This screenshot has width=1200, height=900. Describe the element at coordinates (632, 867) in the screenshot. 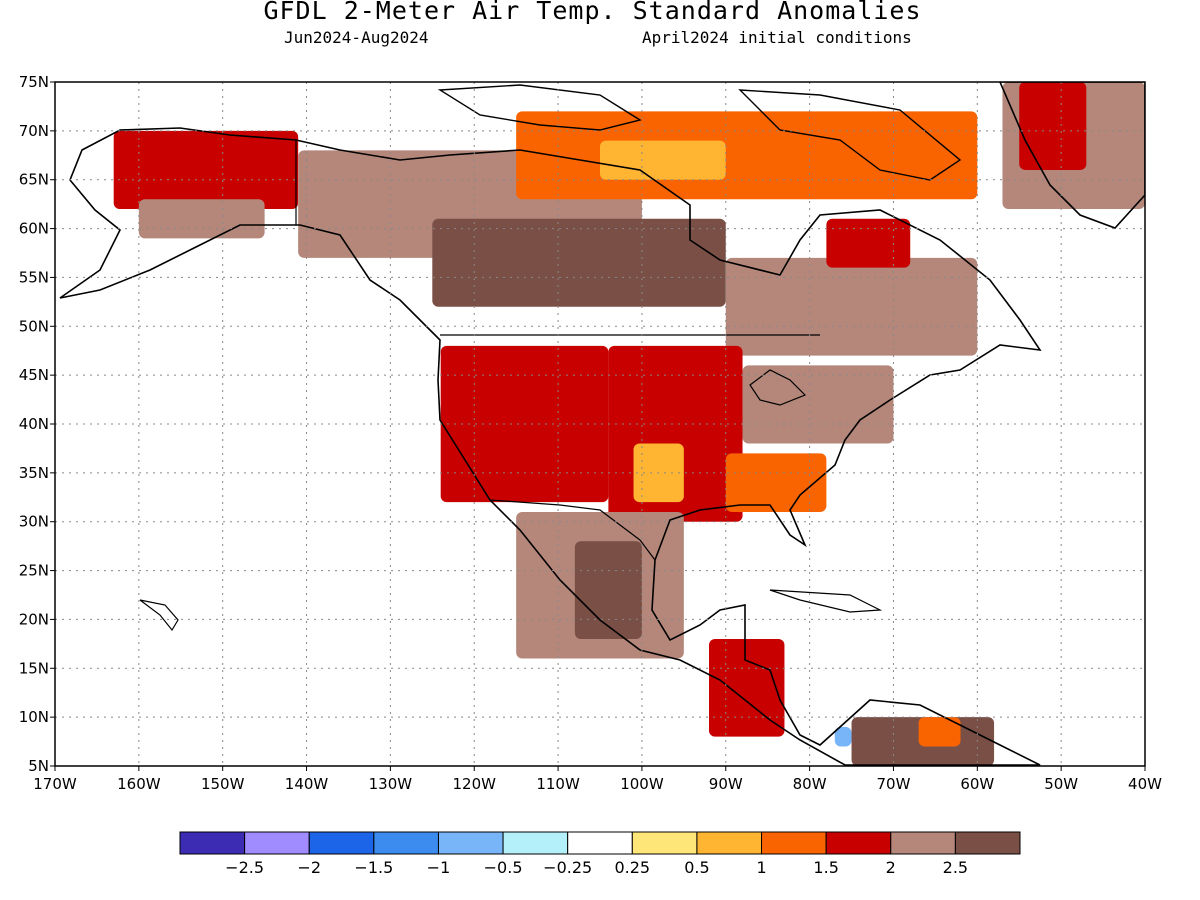

I see `colorbar-label: 0.25` at that location.